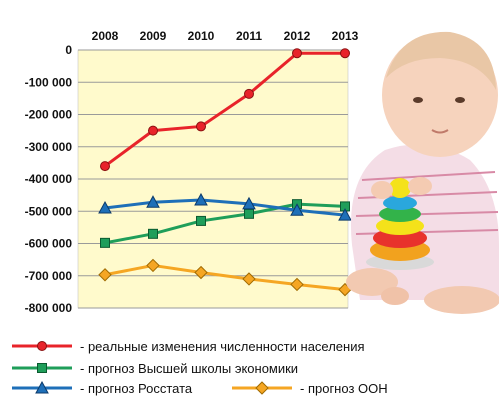 The height and width of the screenshot is (414, 499). I want to click on y-tick-label: -700 000, so click(49, 276).